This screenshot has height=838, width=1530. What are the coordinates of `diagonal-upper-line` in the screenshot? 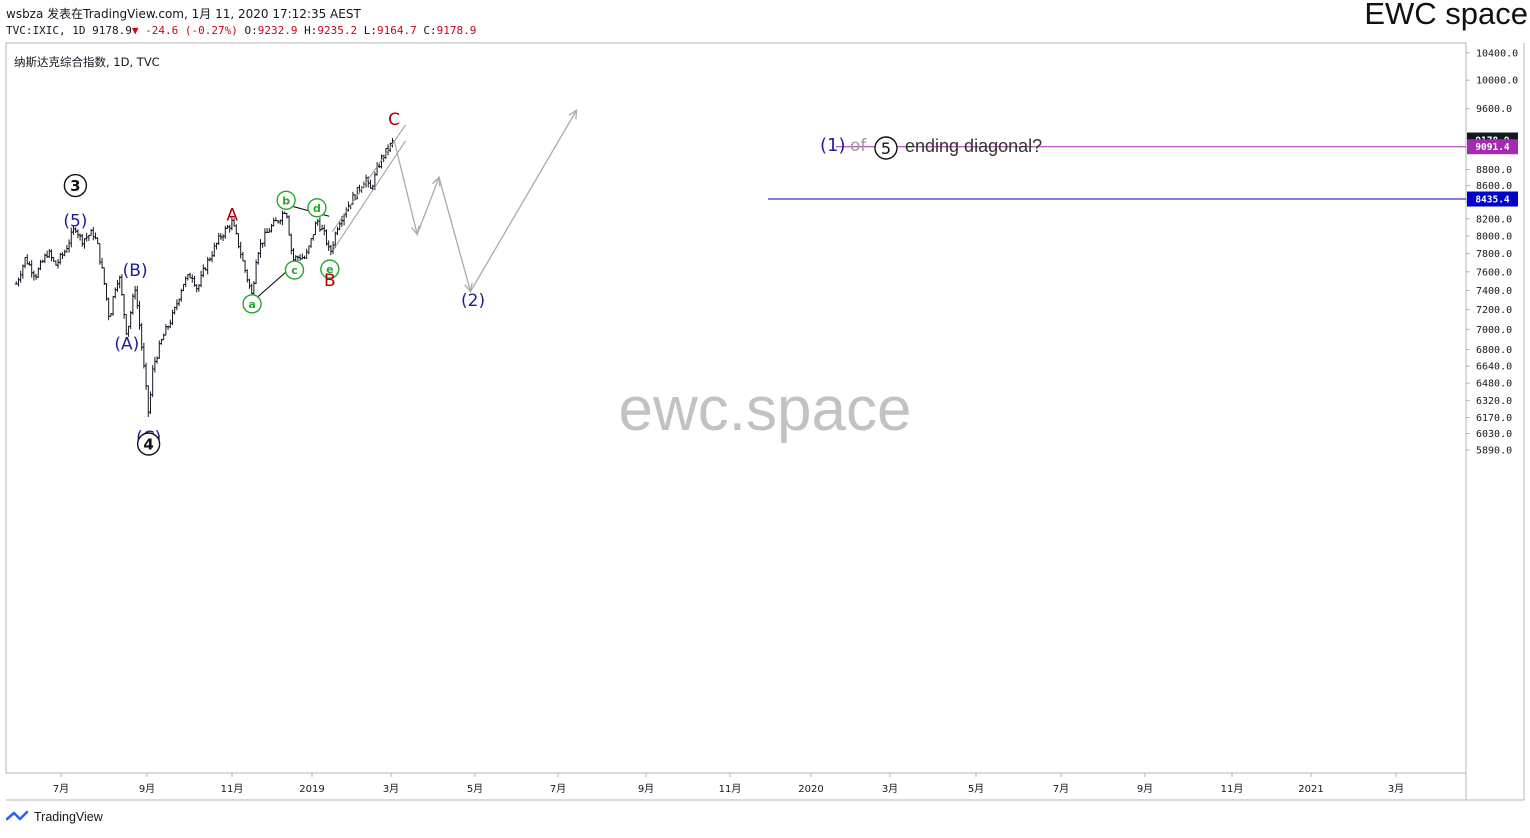 It's located at (369, 178).